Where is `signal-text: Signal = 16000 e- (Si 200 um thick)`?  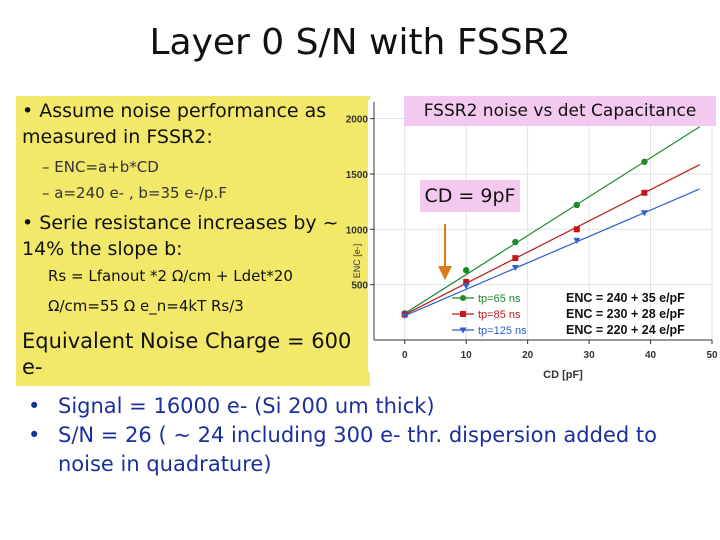
signal-text: Signal = 16000 e- (Si 200 um thick) is located at coordinates (246, 406).